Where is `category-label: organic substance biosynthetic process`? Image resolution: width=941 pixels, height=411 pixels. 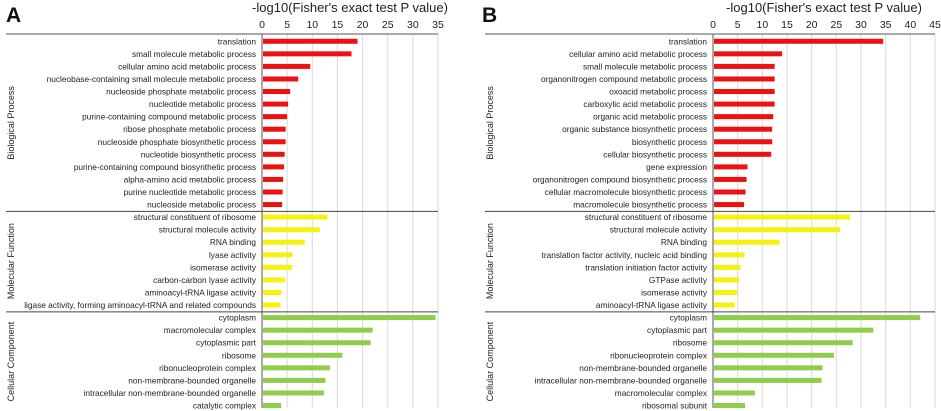
category-label: organic substance biosynthetic process is located at coordinates (634, 129).